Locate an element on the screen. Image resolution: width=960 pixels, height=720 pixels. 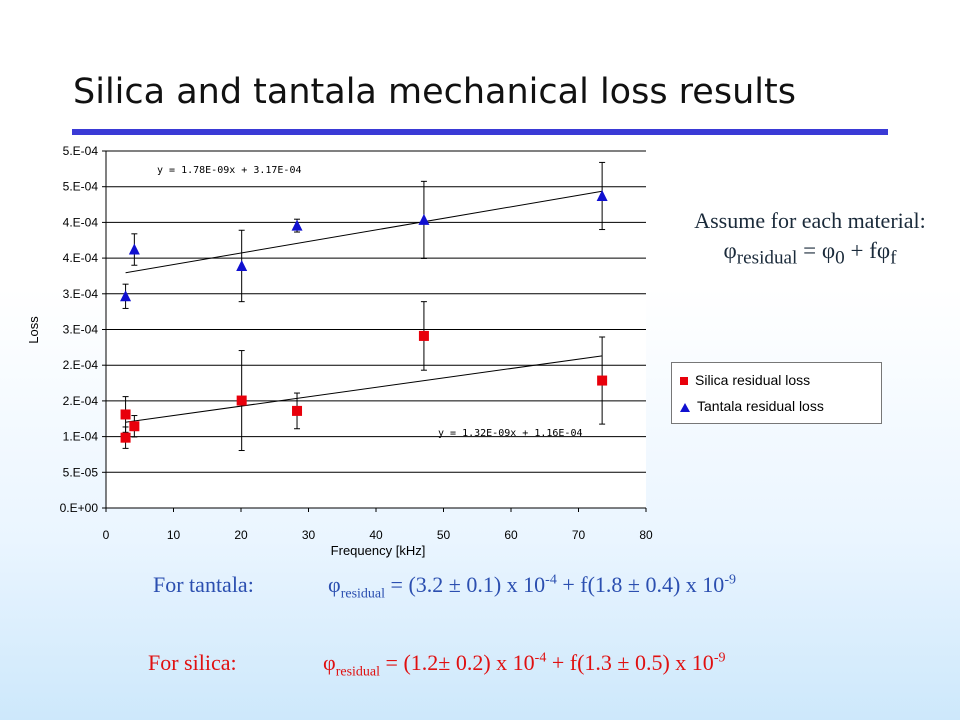
fit-equation-label: y = 1.78E-09x + 3.17E-04 is located at coordinates (229, 170).